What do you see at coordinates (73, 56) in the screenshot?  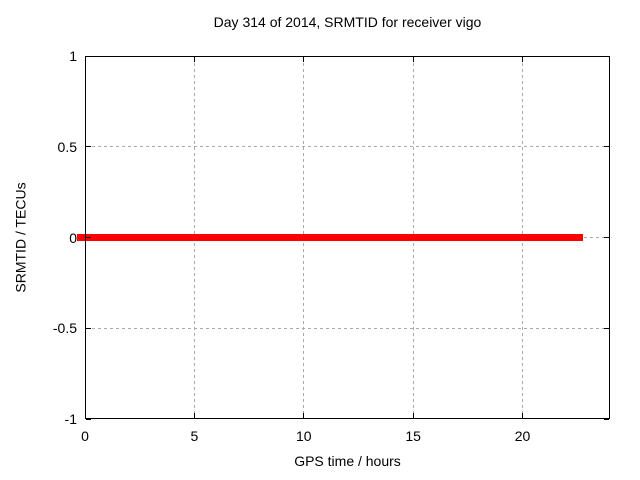 I see `y-tick-label: 1` at bounding box center [73, 56].